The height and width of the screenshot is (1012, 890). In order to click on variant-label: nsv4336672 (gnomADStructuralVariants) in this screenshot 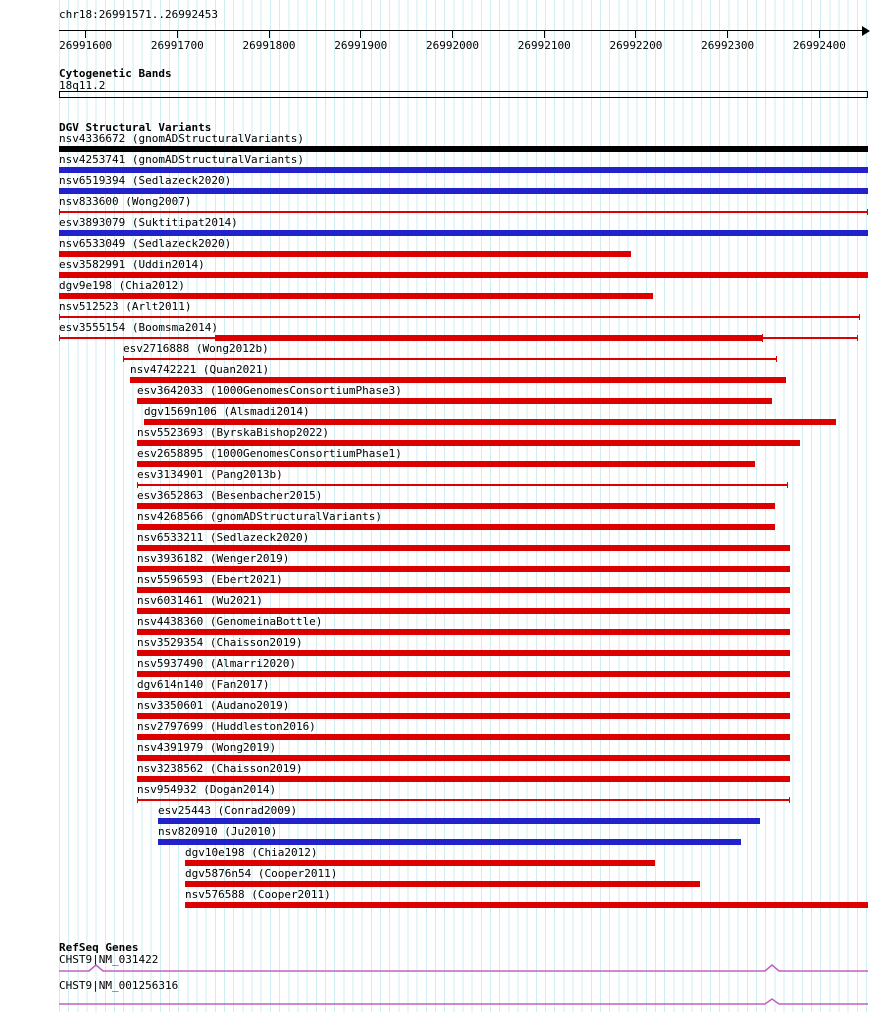, I will do `click(182, 138)`.